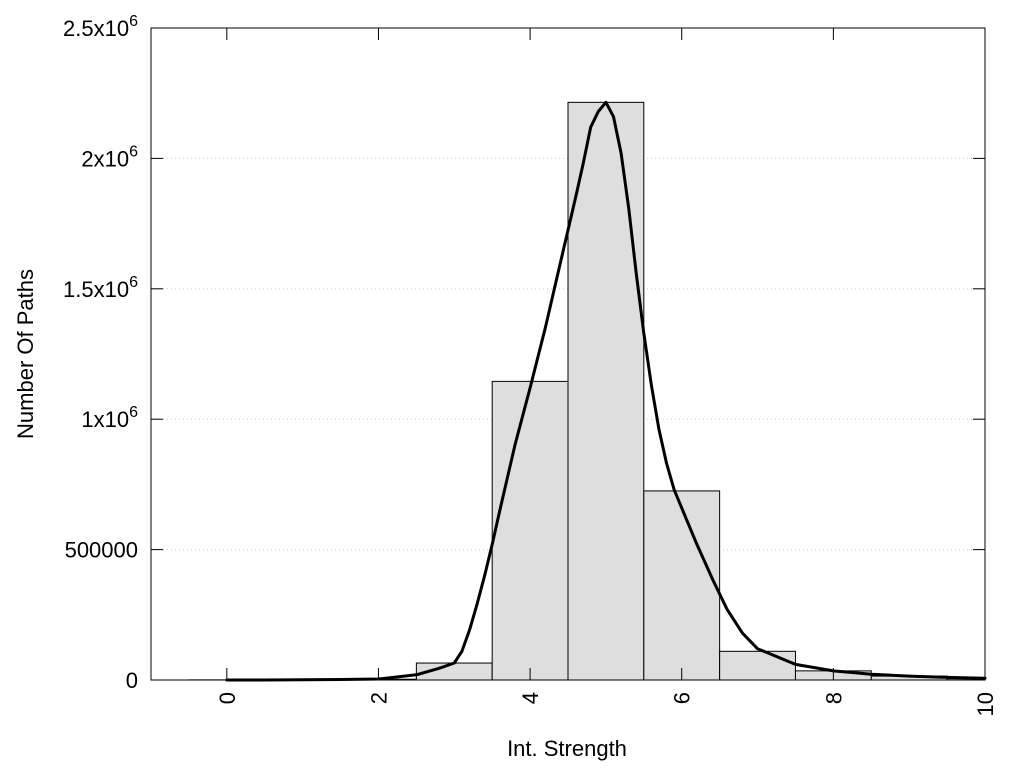  I want to click on y-tick-label-2: 1x10⁶, so click(109, 418).